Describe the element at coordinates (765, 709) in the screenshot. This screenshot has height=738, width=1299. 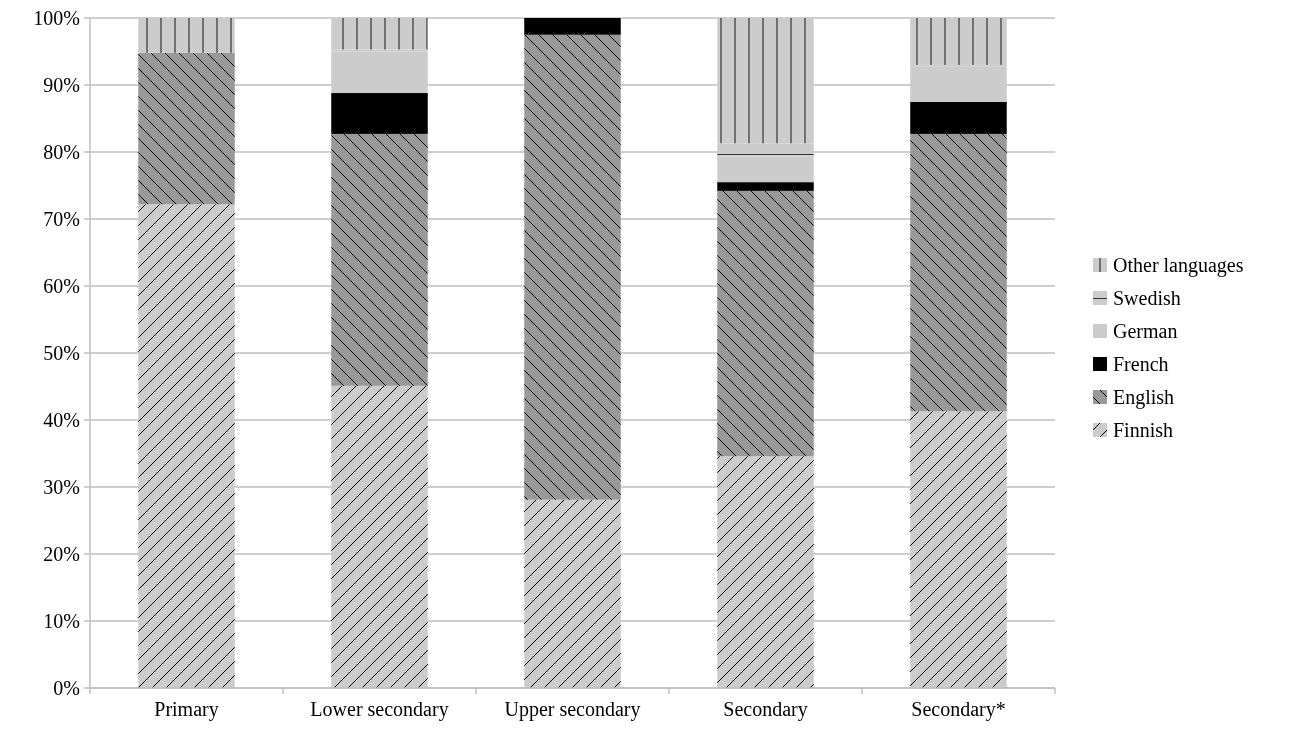
I see `x-tick-label: Secondary` at that location.